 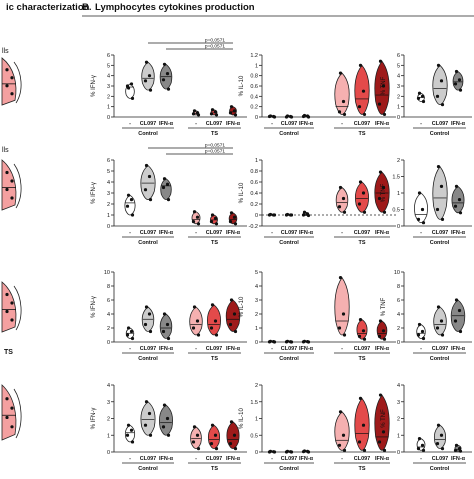 What do you see at coordinates (5, 51) in the screenshot?
I see `panel-a-label-1: lls` at bounding box center [5, 51].